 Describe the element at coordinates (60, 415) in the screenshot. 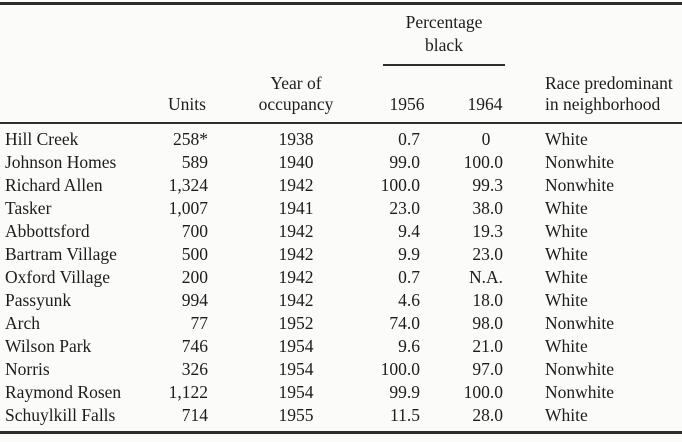

I see `cell-project_name: Schuylkill Falls` at that location.